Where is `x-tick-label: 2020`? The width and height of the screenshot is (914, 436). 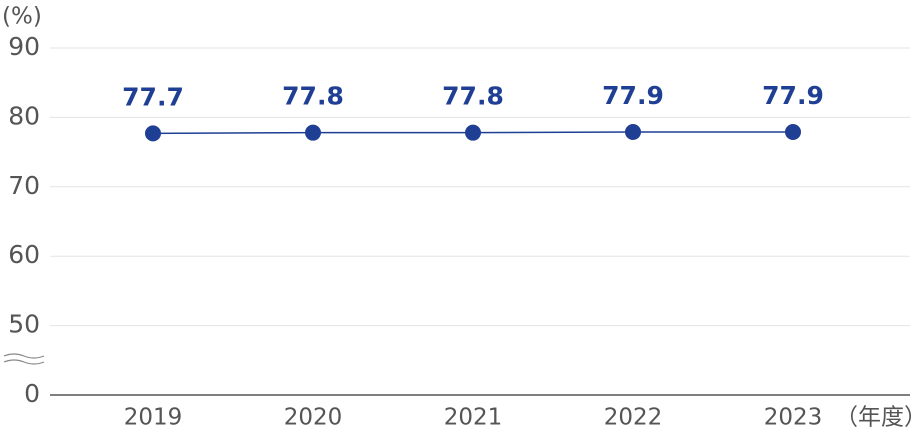 x-tick-label: 2020 is located at coordinates (313, 418).